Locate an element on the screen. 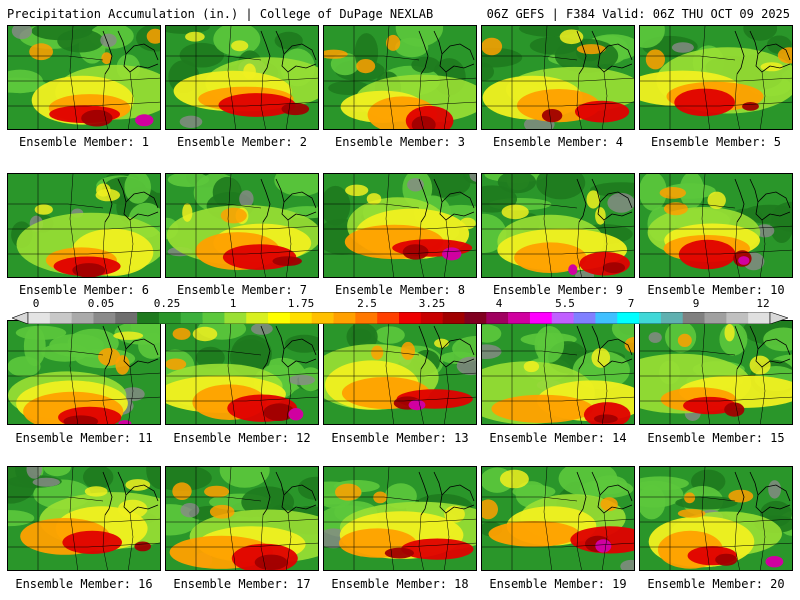  ensemble-member-label: Ensemble Member: 12 is located at coordinates (242, 438).